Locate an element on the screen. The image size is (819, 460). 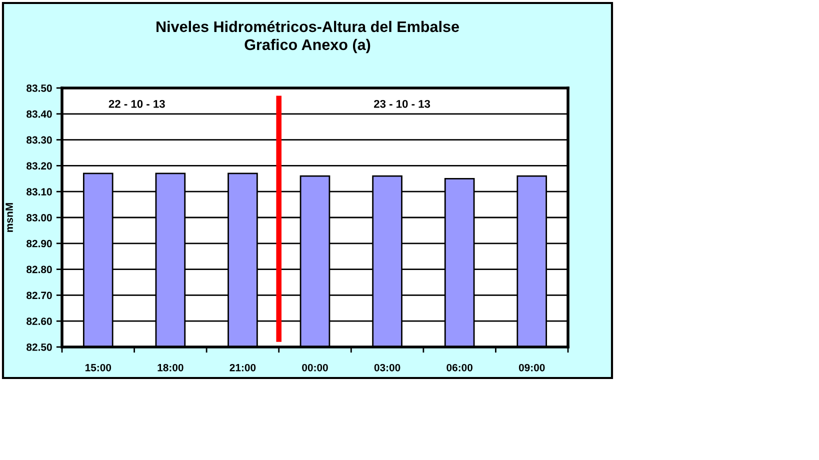
annotation: 23 - 10 - 13 is located at coordinates (402, 104).